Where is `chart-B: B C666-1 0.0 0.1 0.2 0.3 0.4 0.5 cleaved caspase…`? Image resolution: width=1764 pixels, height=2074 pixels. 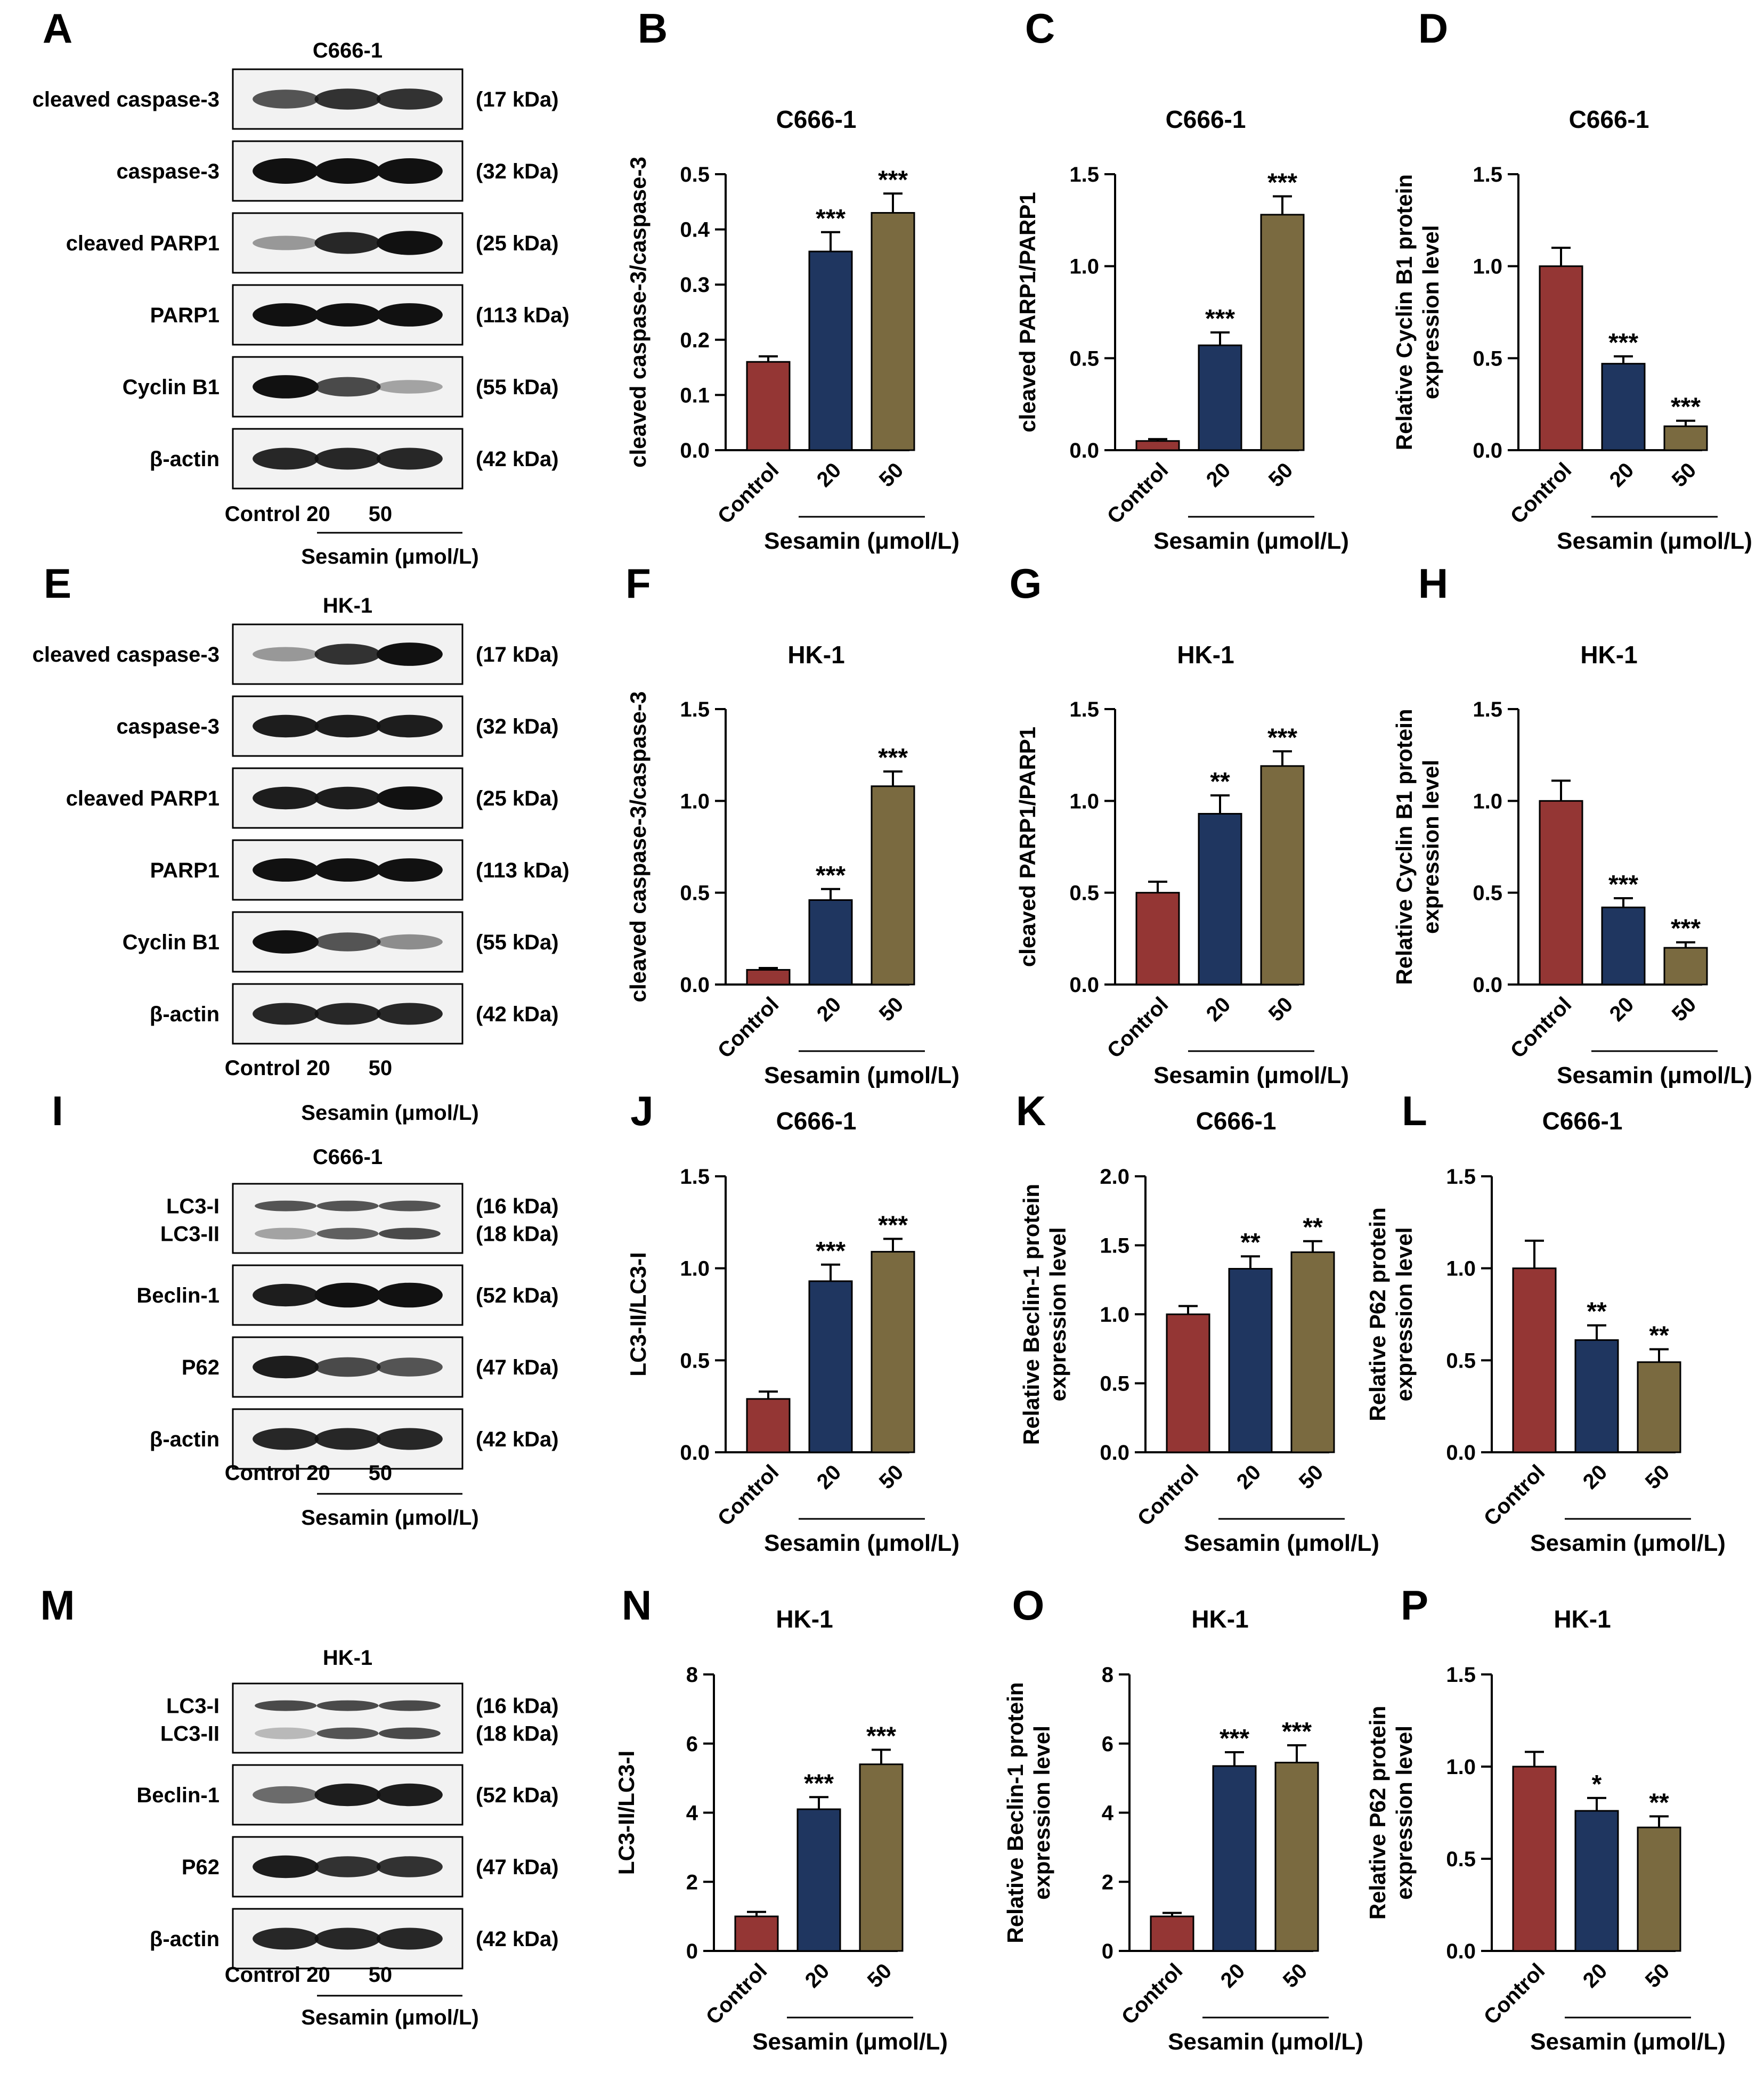 chart-B: B C666-1 0.0 0.1 0.2 0.3 0.4 0.5 cleaved caspase… is located at coordinates (793, 279).